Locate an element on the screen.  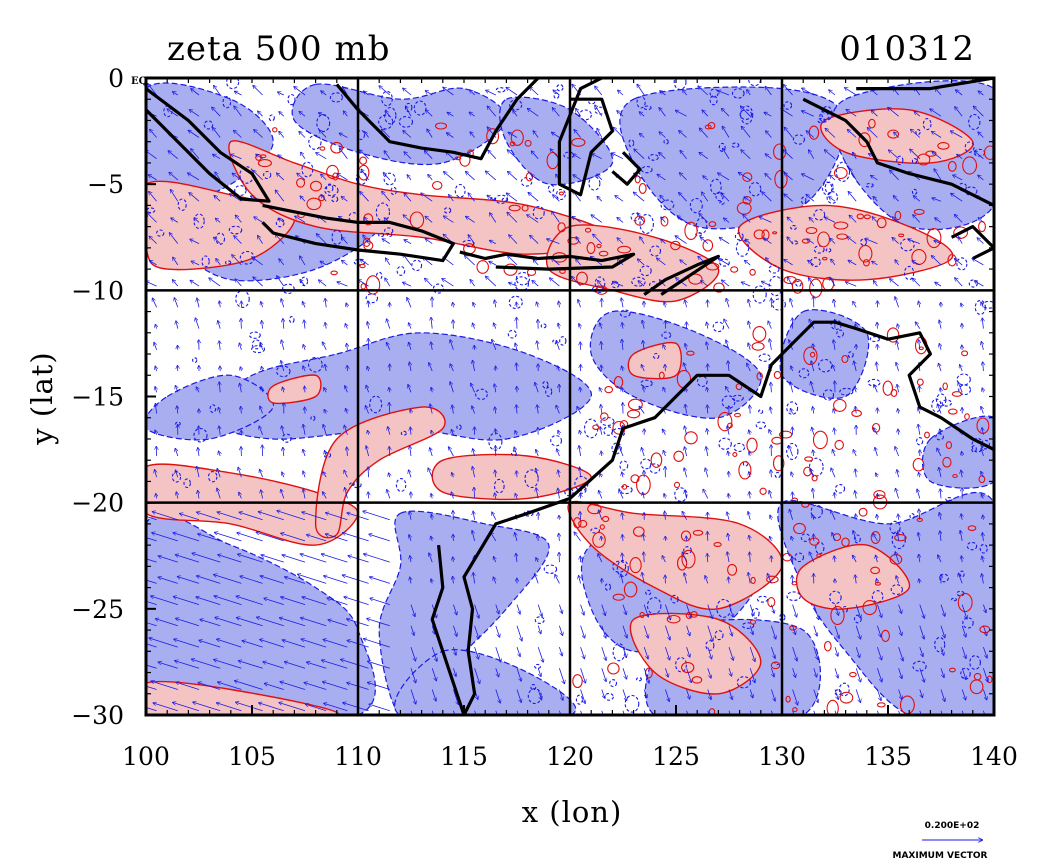
neg-contour-a32 is located at coordinates (716, 186).